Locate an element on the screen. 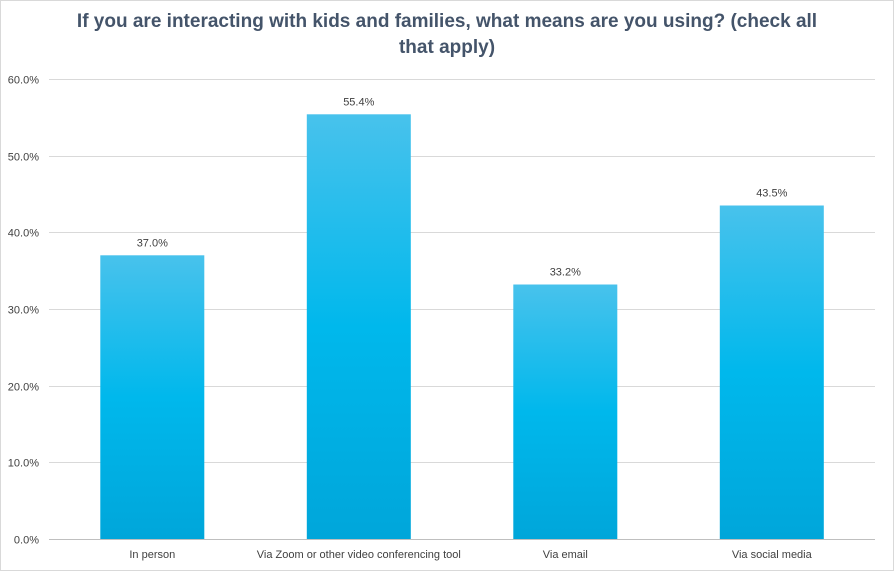  y-axis-tick-labels: 0.0% 10.0% 20.0% 30.0% 40.0% 50.0% 60.0% is located at coordinates (23, 311).